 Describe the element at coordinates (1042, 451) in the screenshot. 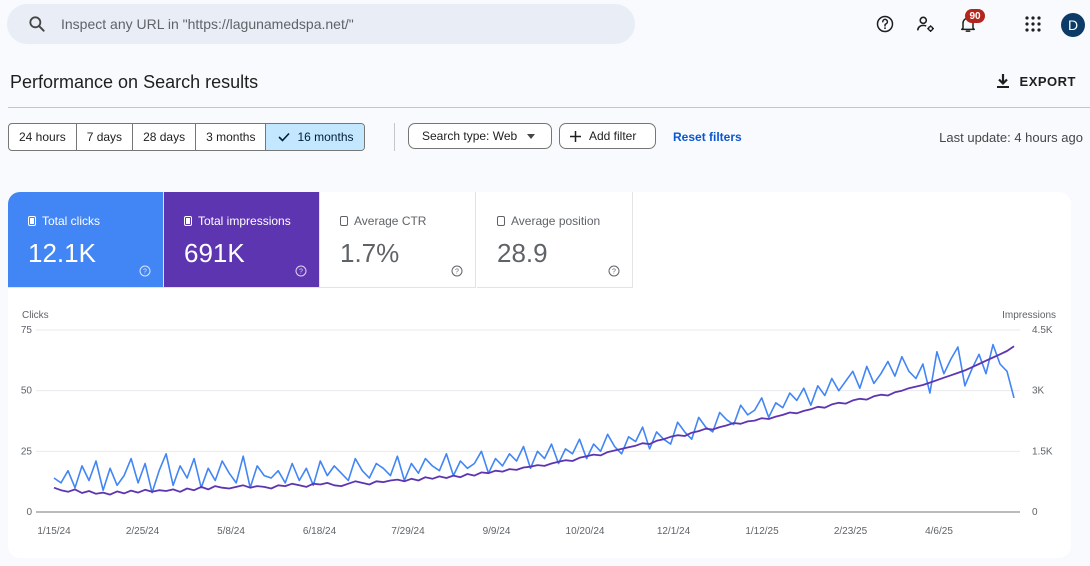

I see `right-axis-tick-label: 1.5K` at that location.